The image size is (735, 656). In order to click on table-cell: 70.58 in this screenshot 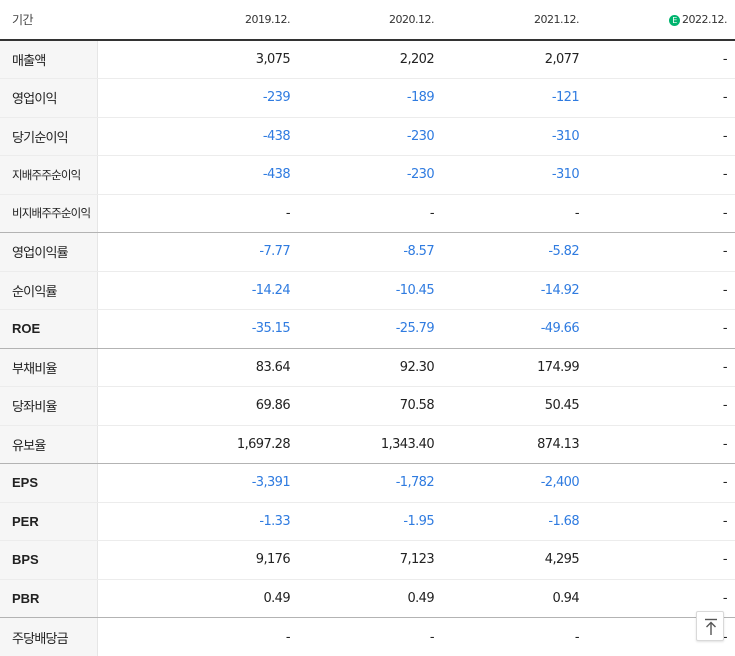, I will do `click(370, 406)`.